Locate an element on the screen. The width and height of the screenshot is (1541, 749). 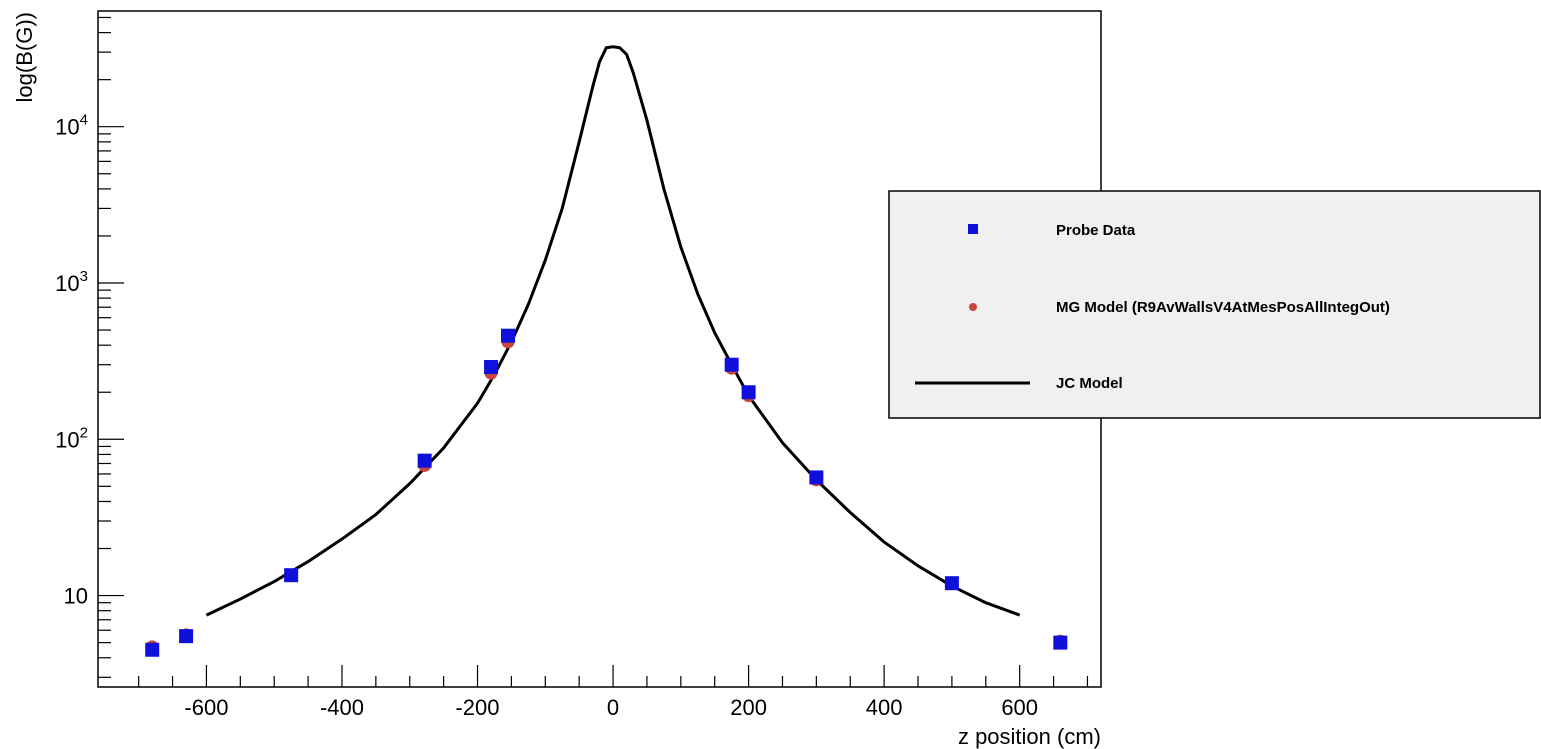
y-tick-label: 10² is located at coordinates (71, 438).